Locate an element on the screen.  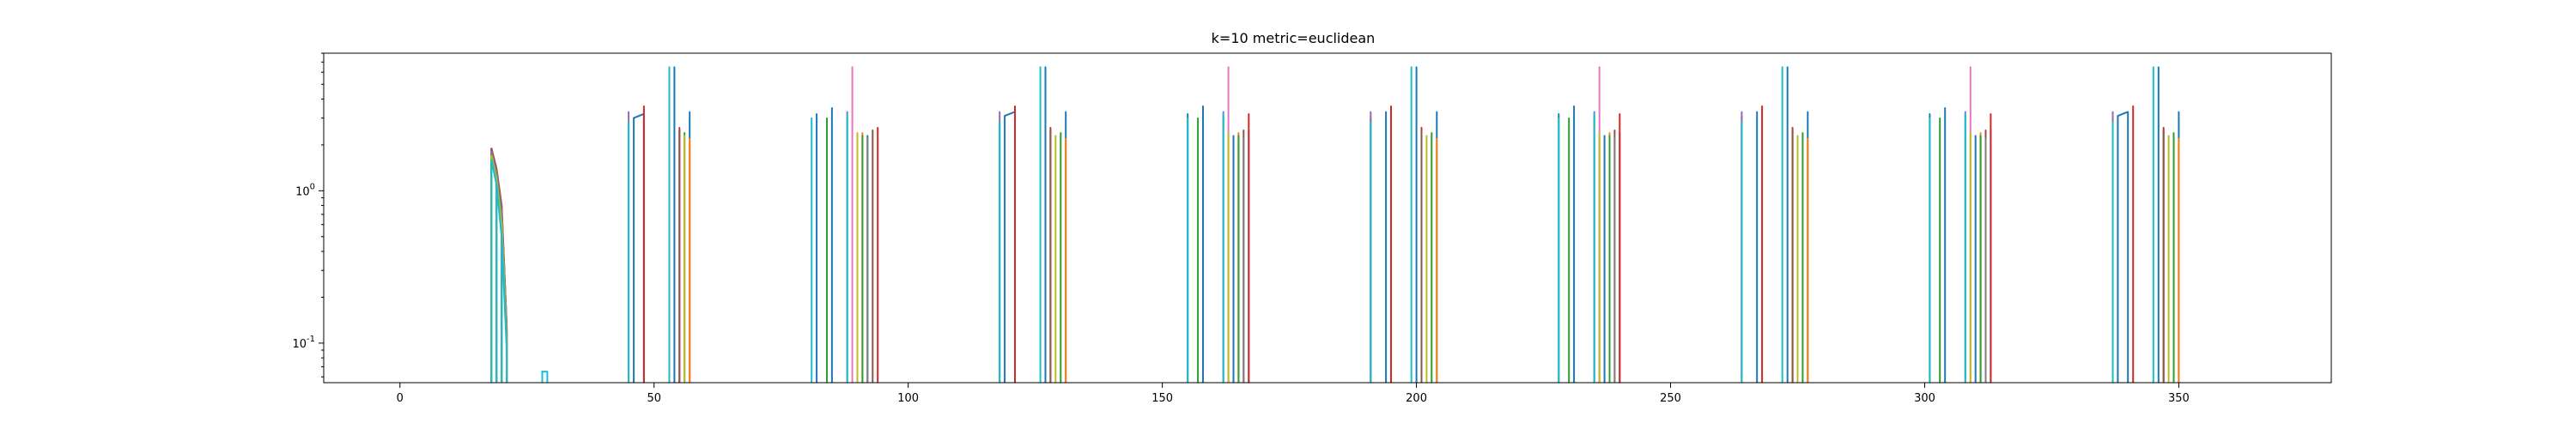
x-tick-label: 0 is located at coordinates (400, 398).